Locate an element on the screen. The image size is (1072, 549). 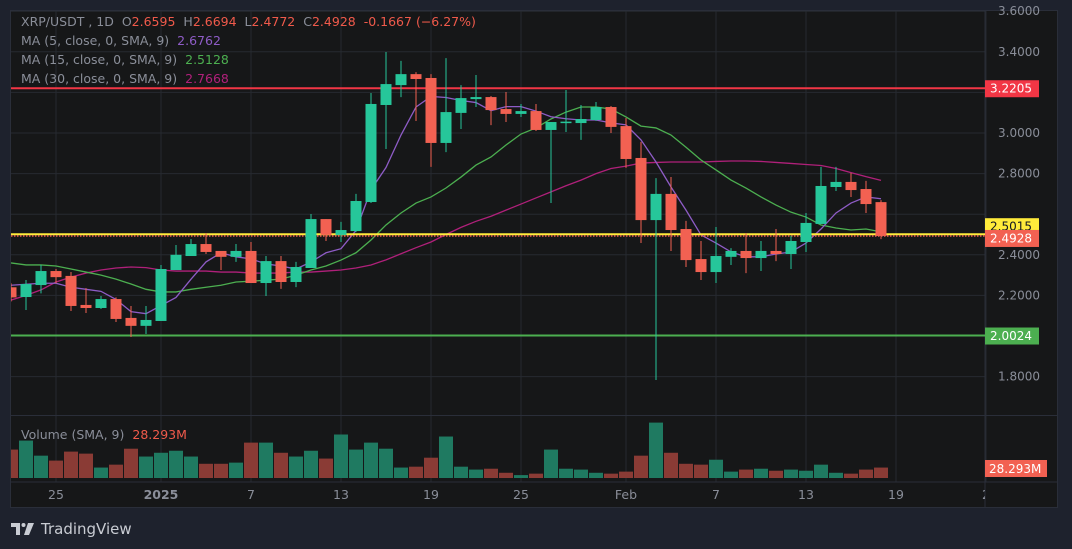
tradingview-logo: TradingView is located at coordinates (71, 529).